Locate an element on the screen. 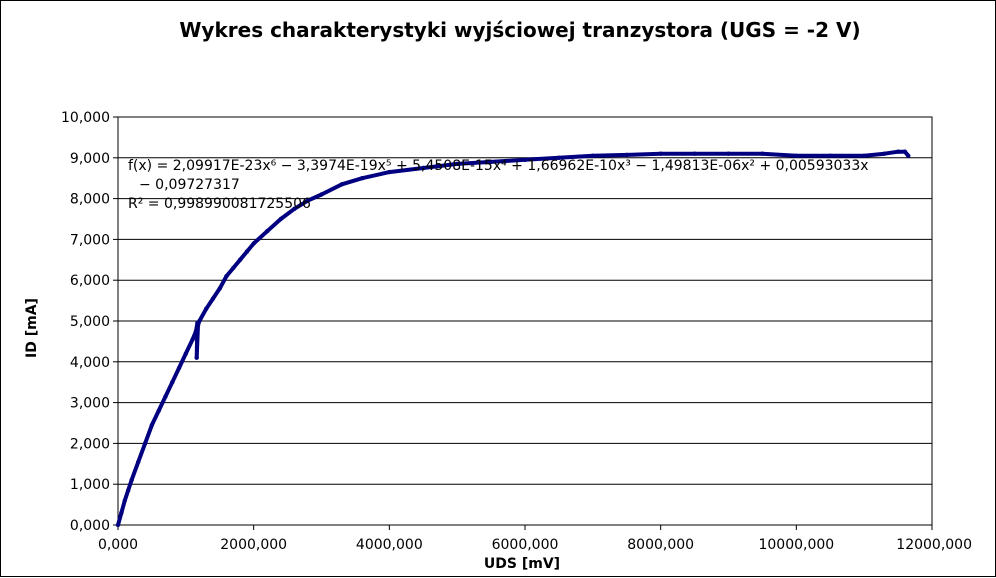  y-tick-label: 4,000 is located at coordinates (90, 363).